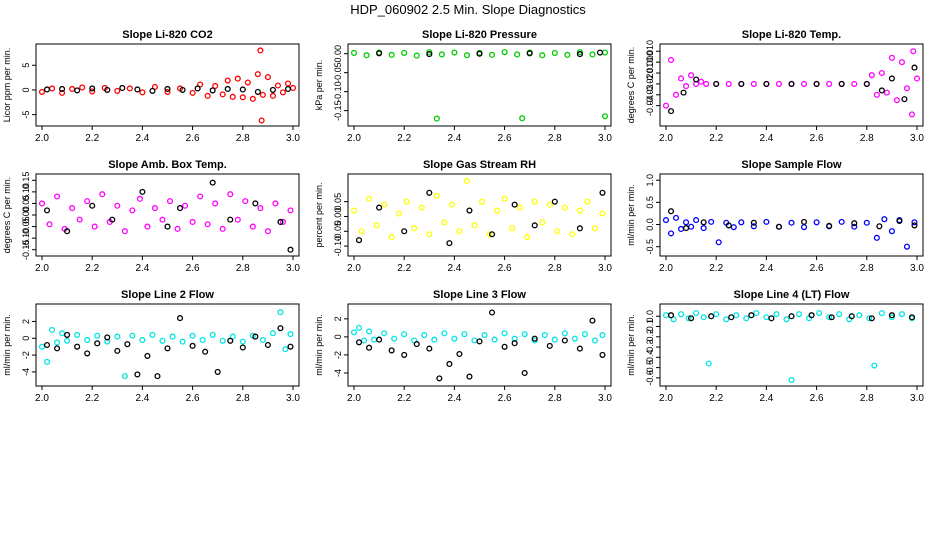 The height and width of the screenshot is (540, 936). I want to click on y-tick-label: -0.1, so click(650, 327).